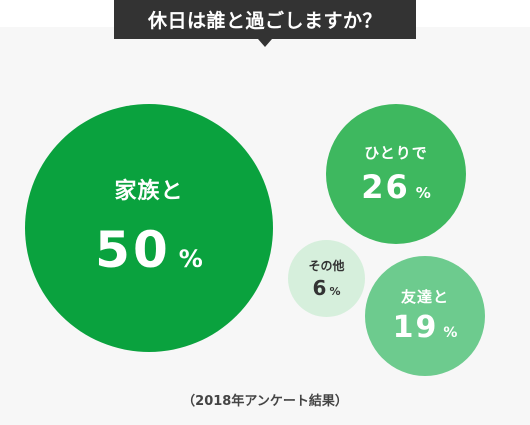 This screenshot has width=530, height=425. I want to click on bubble-other-value: 6 %, so click(327, 288).